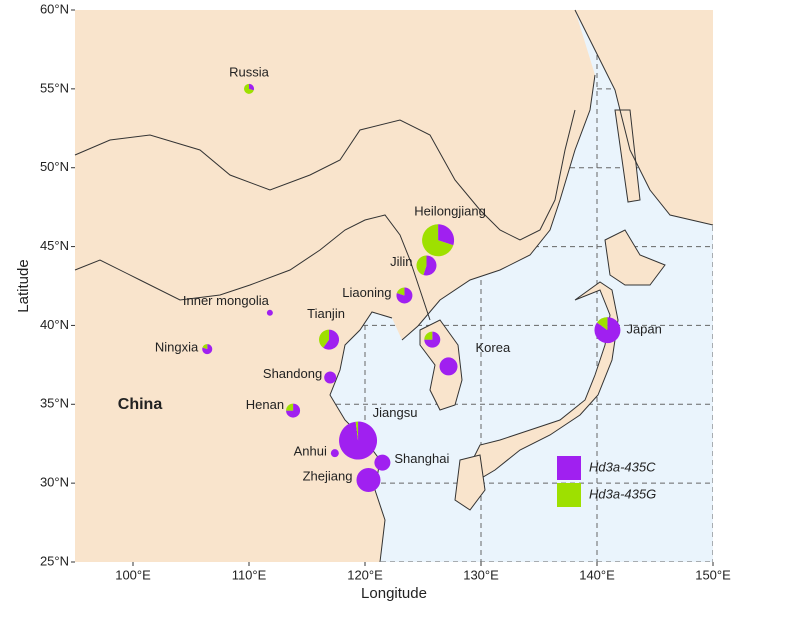  I want to click on y-tick-label: 55°N, so click(54, 87).